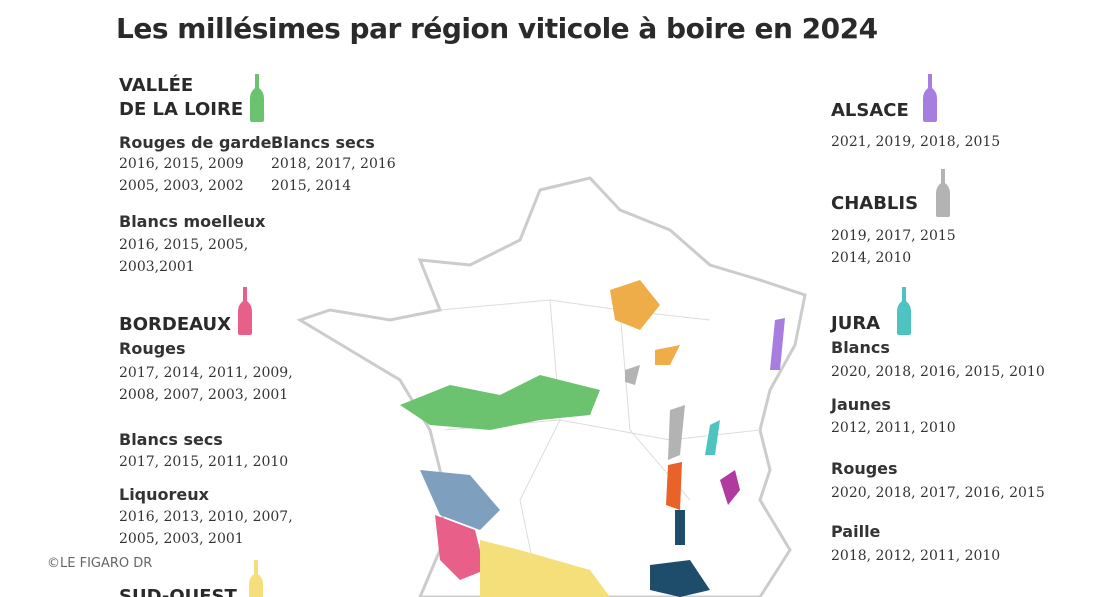  I want to click on sudouest-area, so click(545, 568).